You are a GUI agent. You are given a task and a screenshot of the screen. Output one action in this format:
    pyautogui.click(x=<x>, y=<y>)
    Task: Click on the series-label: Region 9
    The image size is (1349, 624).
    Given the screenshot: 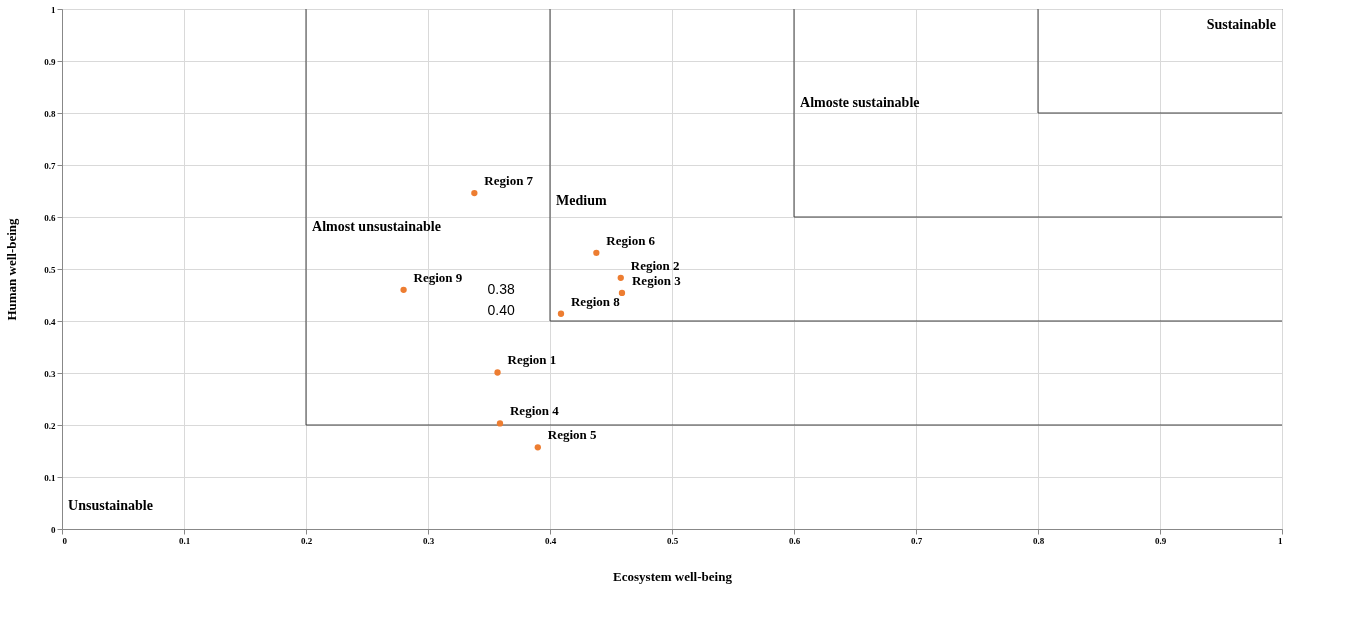 What is the action you would take?
    pyautogui.click(x=438, y=277)
    